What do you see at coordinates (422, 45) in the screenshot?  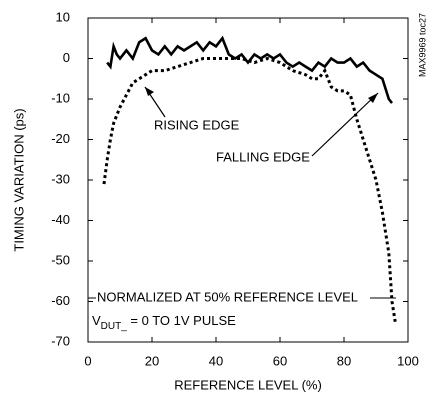 I see `side-label: MAX9969 toc27` at bounding box center [422, 45].